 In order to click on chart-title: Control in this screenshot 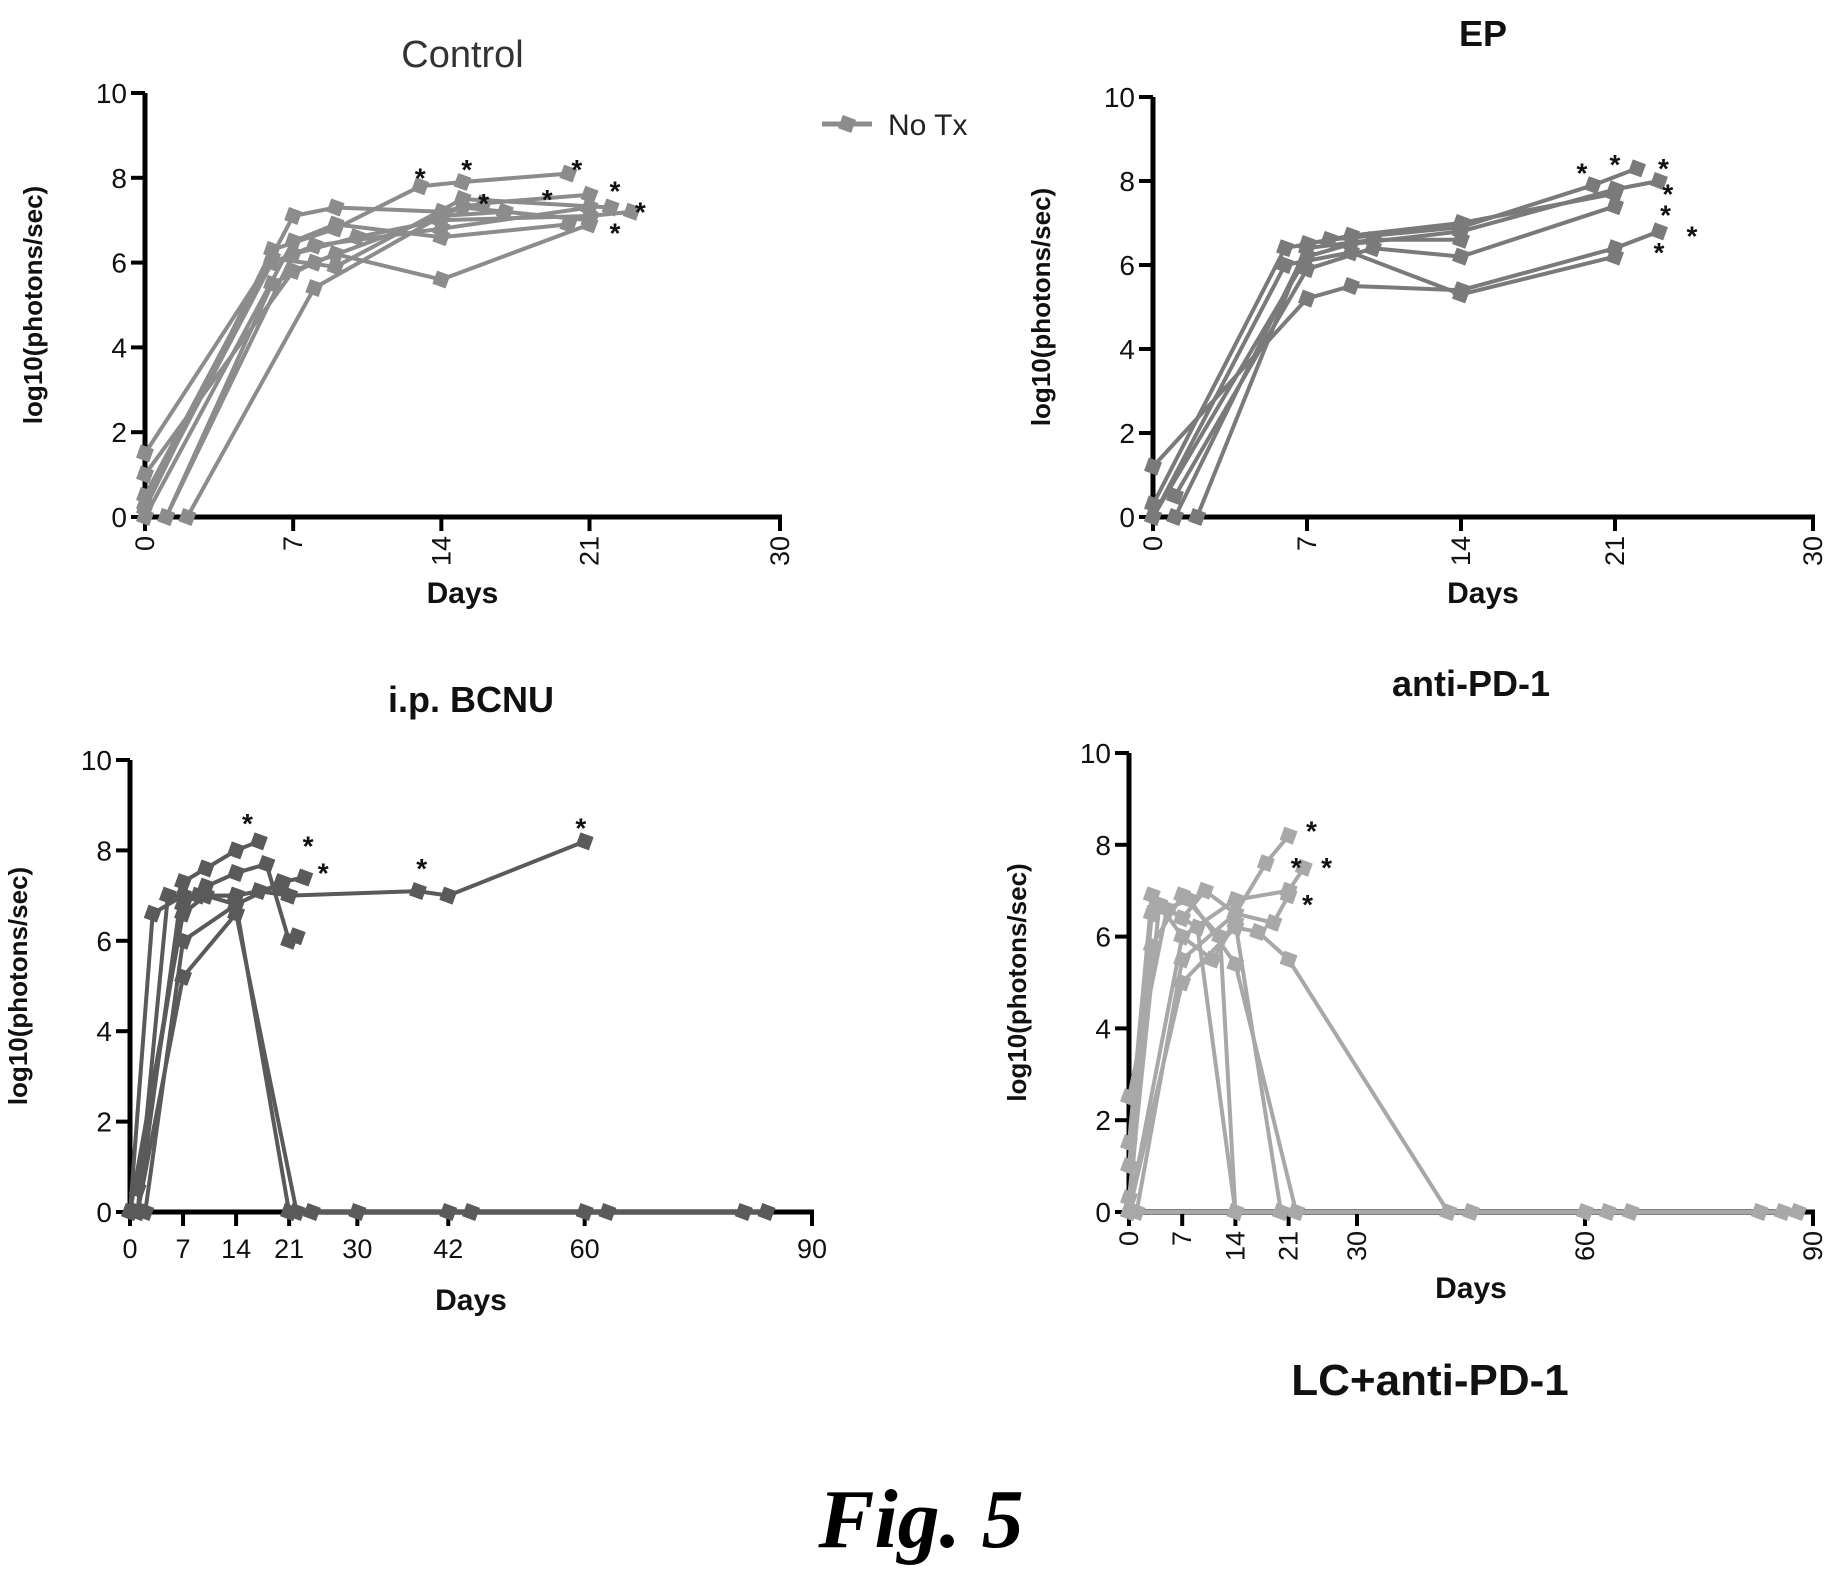, I will do `click(462, 55)`.